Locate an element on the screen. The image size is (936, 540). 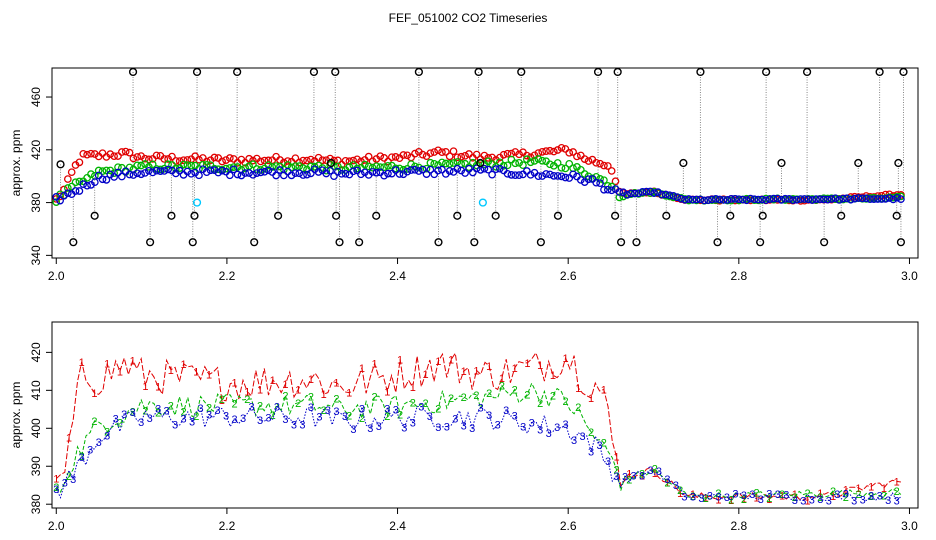
x-tick-label: 2.8 is located at coordinates (738, 276).